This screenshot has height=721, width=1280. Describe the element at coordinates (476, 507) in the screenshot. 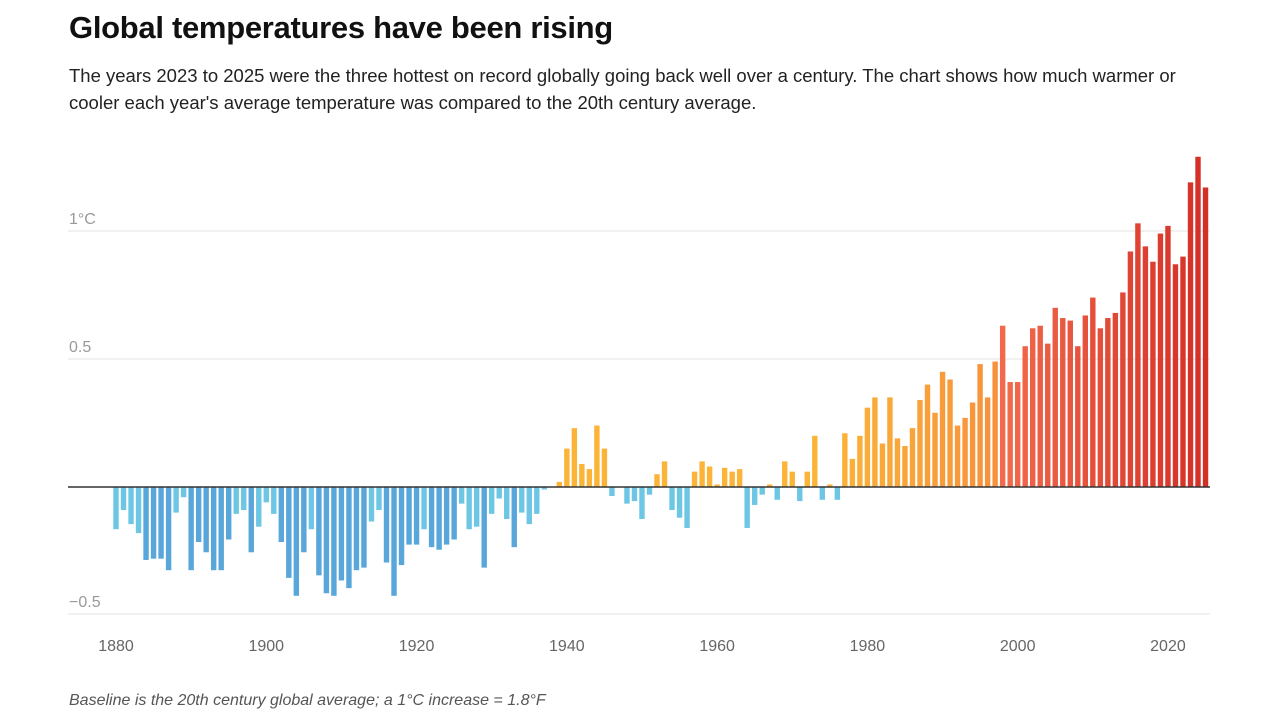

I see `bar-1928` at that location.